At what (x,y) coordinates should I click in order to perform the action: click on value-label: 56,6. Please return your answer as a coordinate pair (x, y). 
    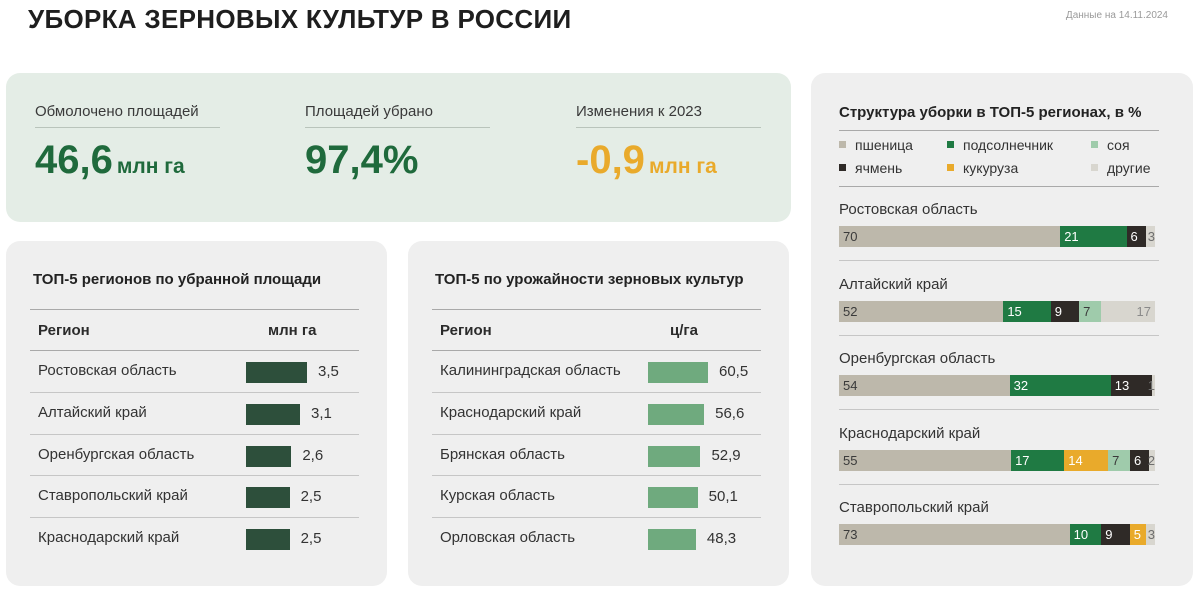
    Looking at the image, I should click on (730, 413).